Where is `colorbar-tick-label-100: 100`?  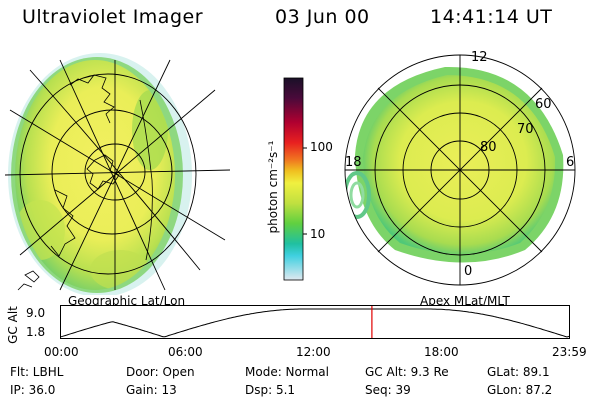 colorbar-tick-label-100: 100 is located at coordinates (321, 147).